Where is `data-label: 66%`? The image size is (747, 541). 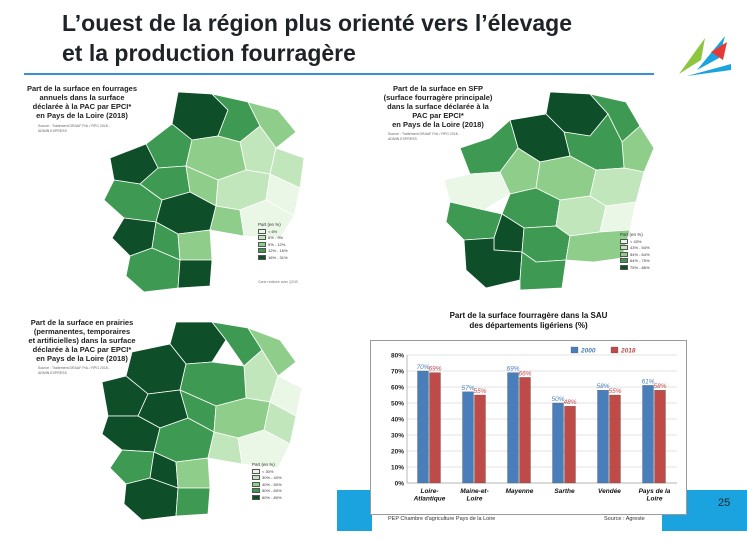
data-label: 66% is located at coordinates (524, 373).